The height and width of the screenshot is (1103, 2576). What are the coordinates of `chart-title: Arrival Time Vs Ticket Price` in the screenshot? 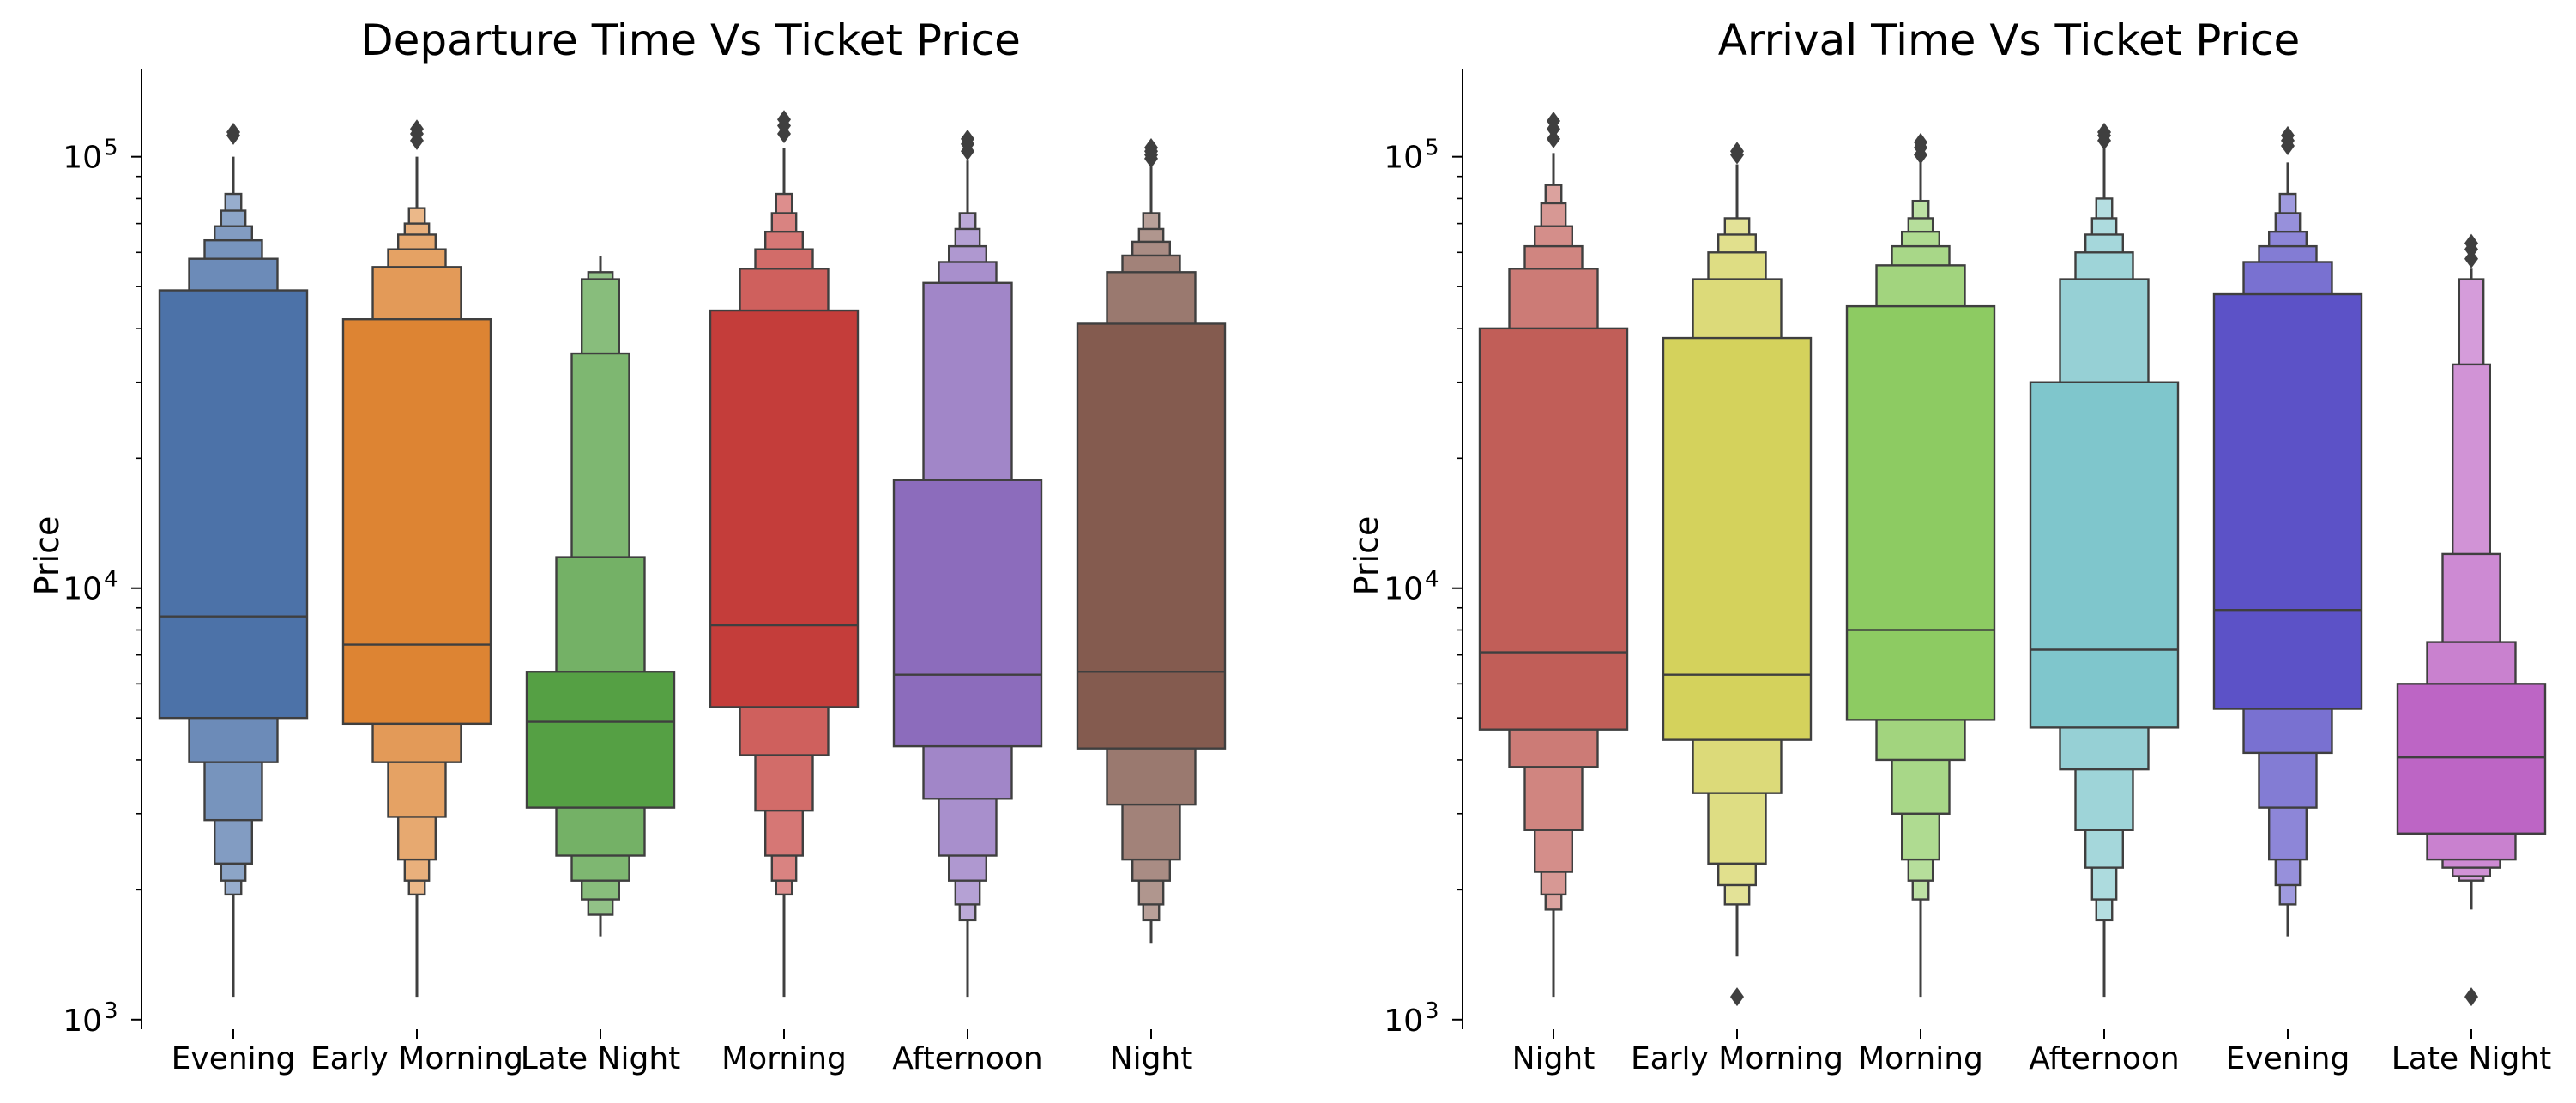 It's located at (2009, 40).